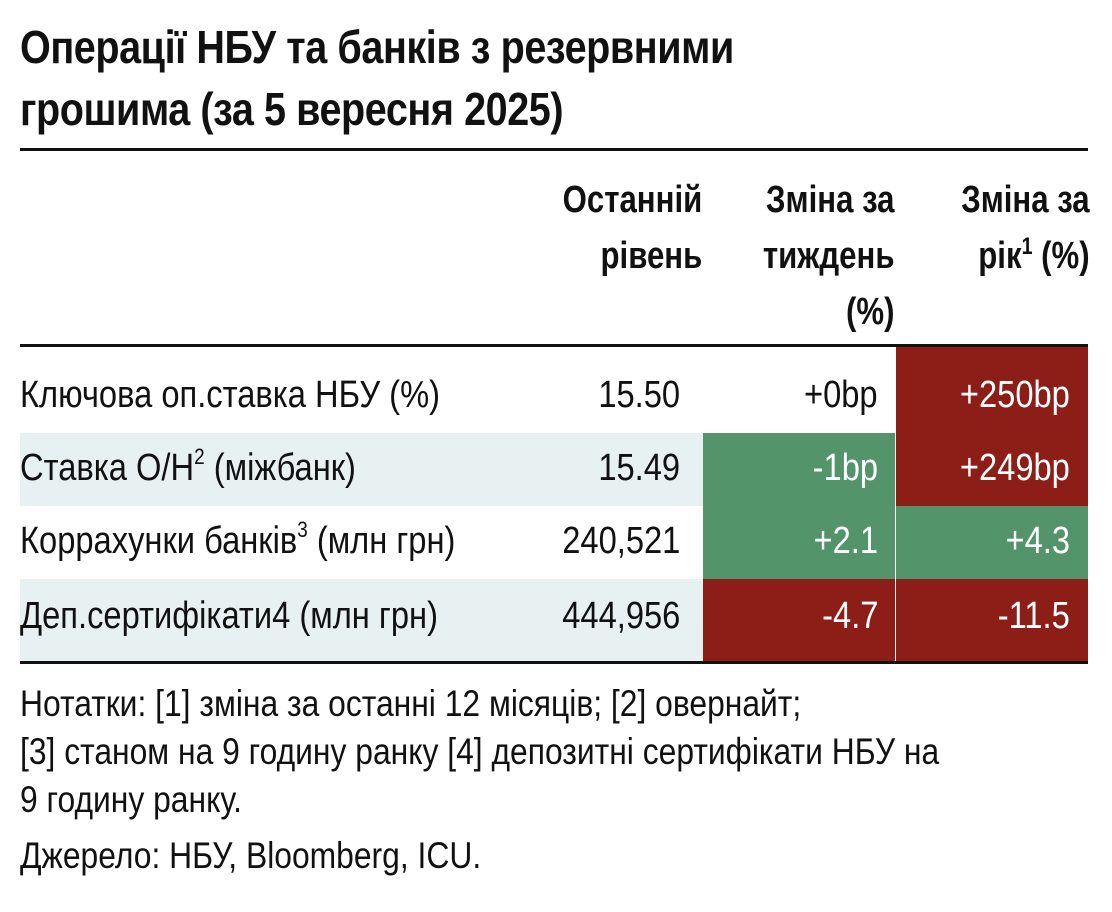 The image size is (1112, 912). Describe the element at coordinates (1037, 541) in the screenshot. I see `year-change-value: +4.3` at that location.